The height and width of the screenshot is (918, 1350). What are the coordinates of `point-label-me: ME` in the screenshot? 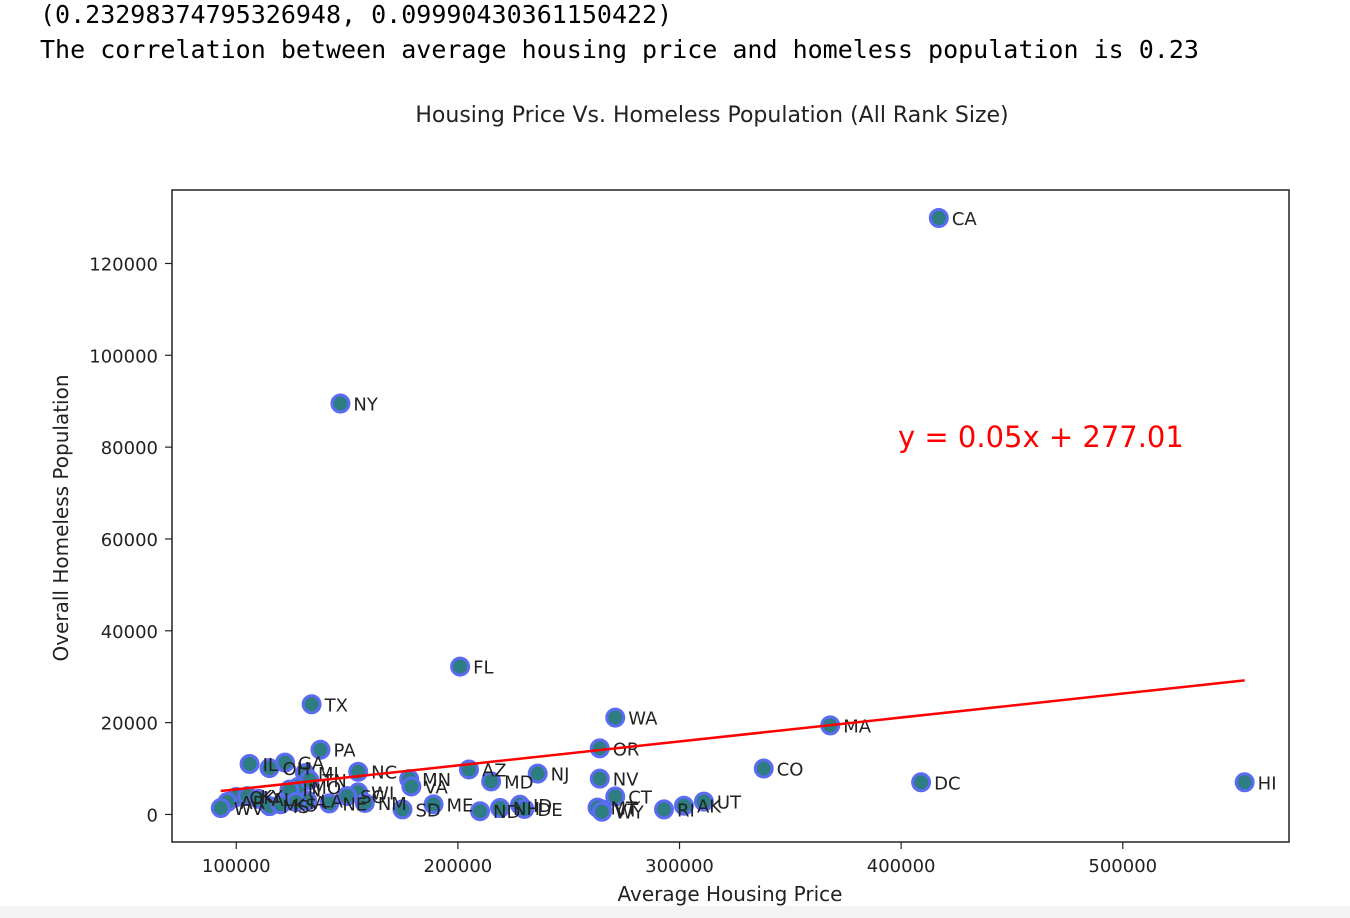 It's located at (460, 805).